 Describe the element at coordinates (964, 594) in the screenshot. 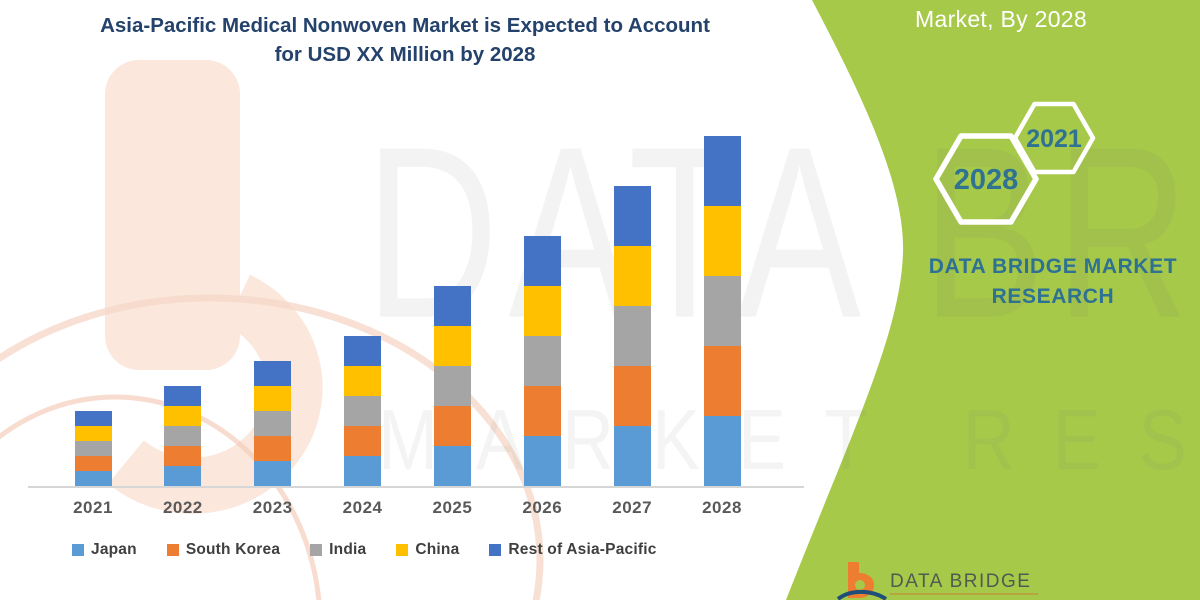

I see `footer-brand-underline` at that location.